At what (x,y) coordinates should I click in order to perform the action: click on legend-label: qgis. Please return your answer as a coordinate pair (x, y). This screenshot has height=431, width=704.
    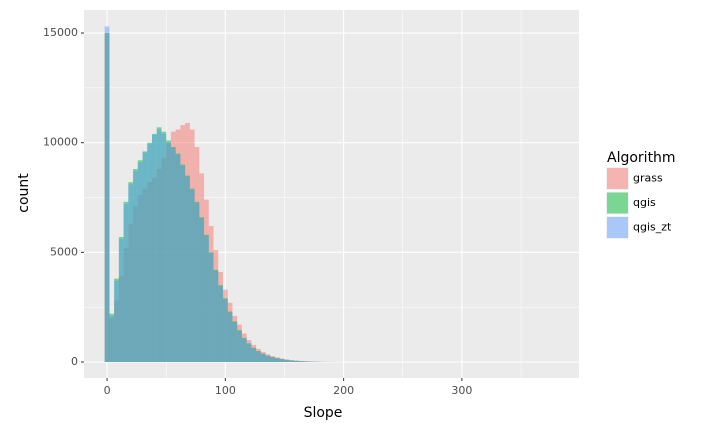
    Looking at the image, I should click on (644, 202).